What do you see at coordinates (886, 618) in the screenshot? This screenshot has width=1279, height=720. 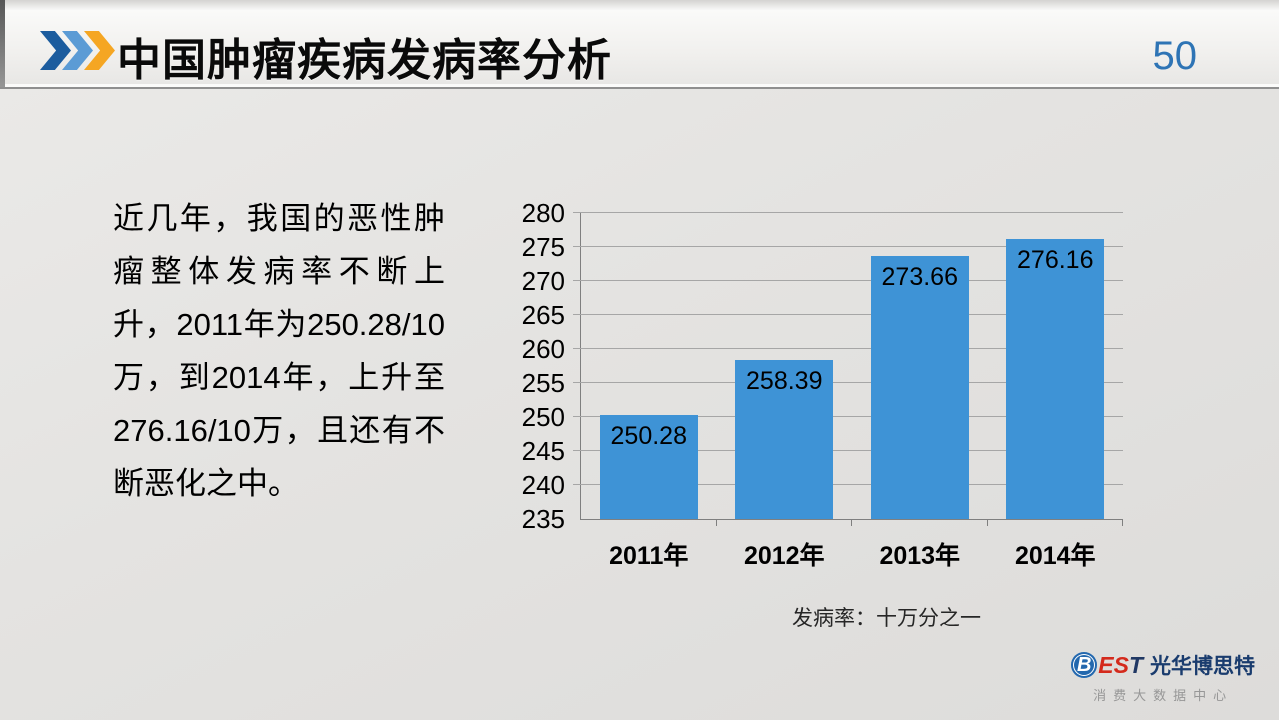 I see `chart-caption: 发病率：十万分之一` at bounding box center [886, 618].